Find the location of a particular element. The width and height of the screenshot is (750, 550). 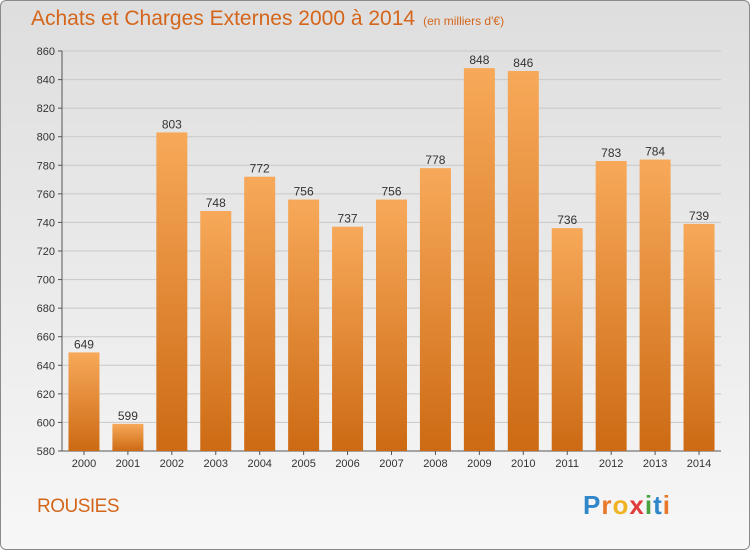

bar-2001 is located at coordinates (128, 437).